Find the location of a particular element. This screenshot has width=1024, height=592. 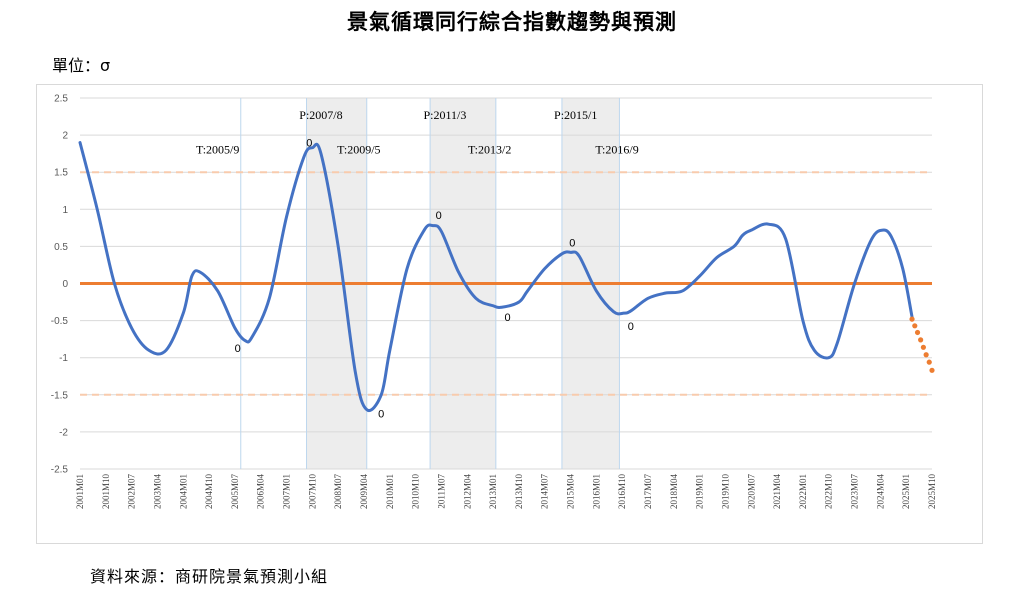

x-tick-label: 2006M04 is located at coordinates (261, 492).